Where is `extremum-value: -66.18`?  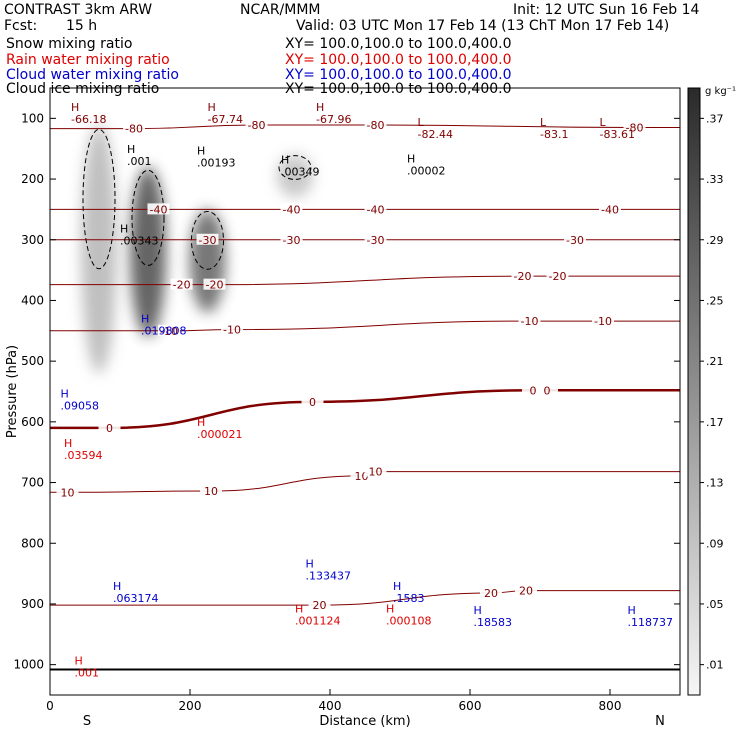
extremum-value: -66.18 is located at coordinates (88, 119).